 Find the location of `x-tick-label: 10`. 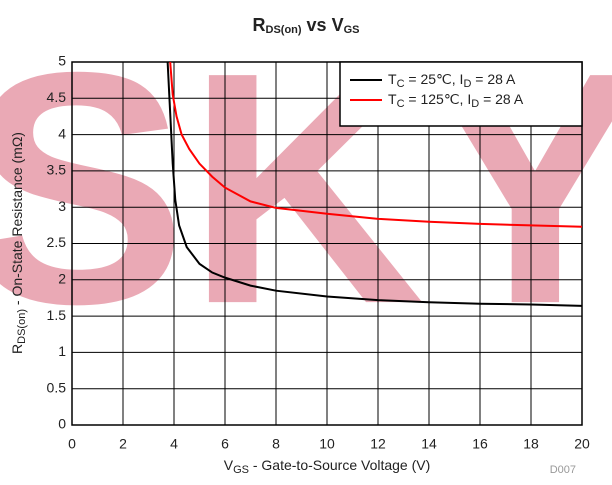

x-tick-label: 10 is located at coordinates (327, 444).